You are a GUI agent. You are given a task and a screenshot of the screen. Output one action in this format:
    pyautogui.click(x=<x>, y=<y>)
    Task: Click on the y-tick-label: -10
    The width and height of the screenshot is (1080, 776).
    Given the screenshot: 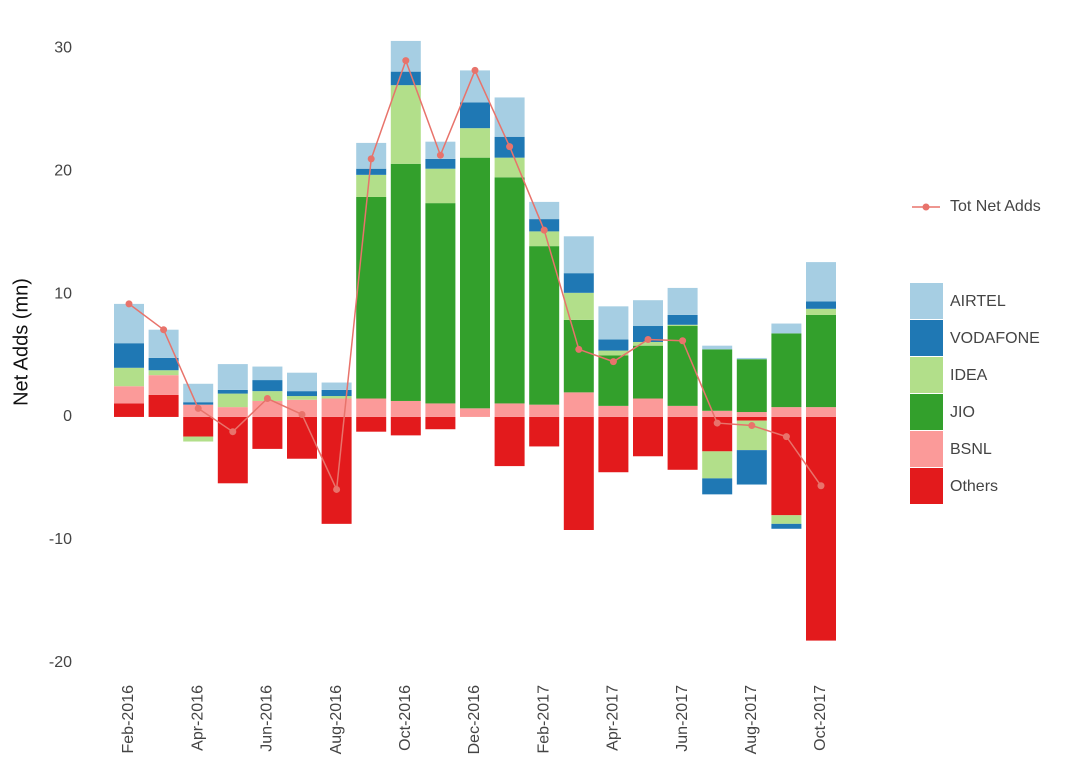 What is the action you would take?
    pyautogui.click(x=60, y=539)
    